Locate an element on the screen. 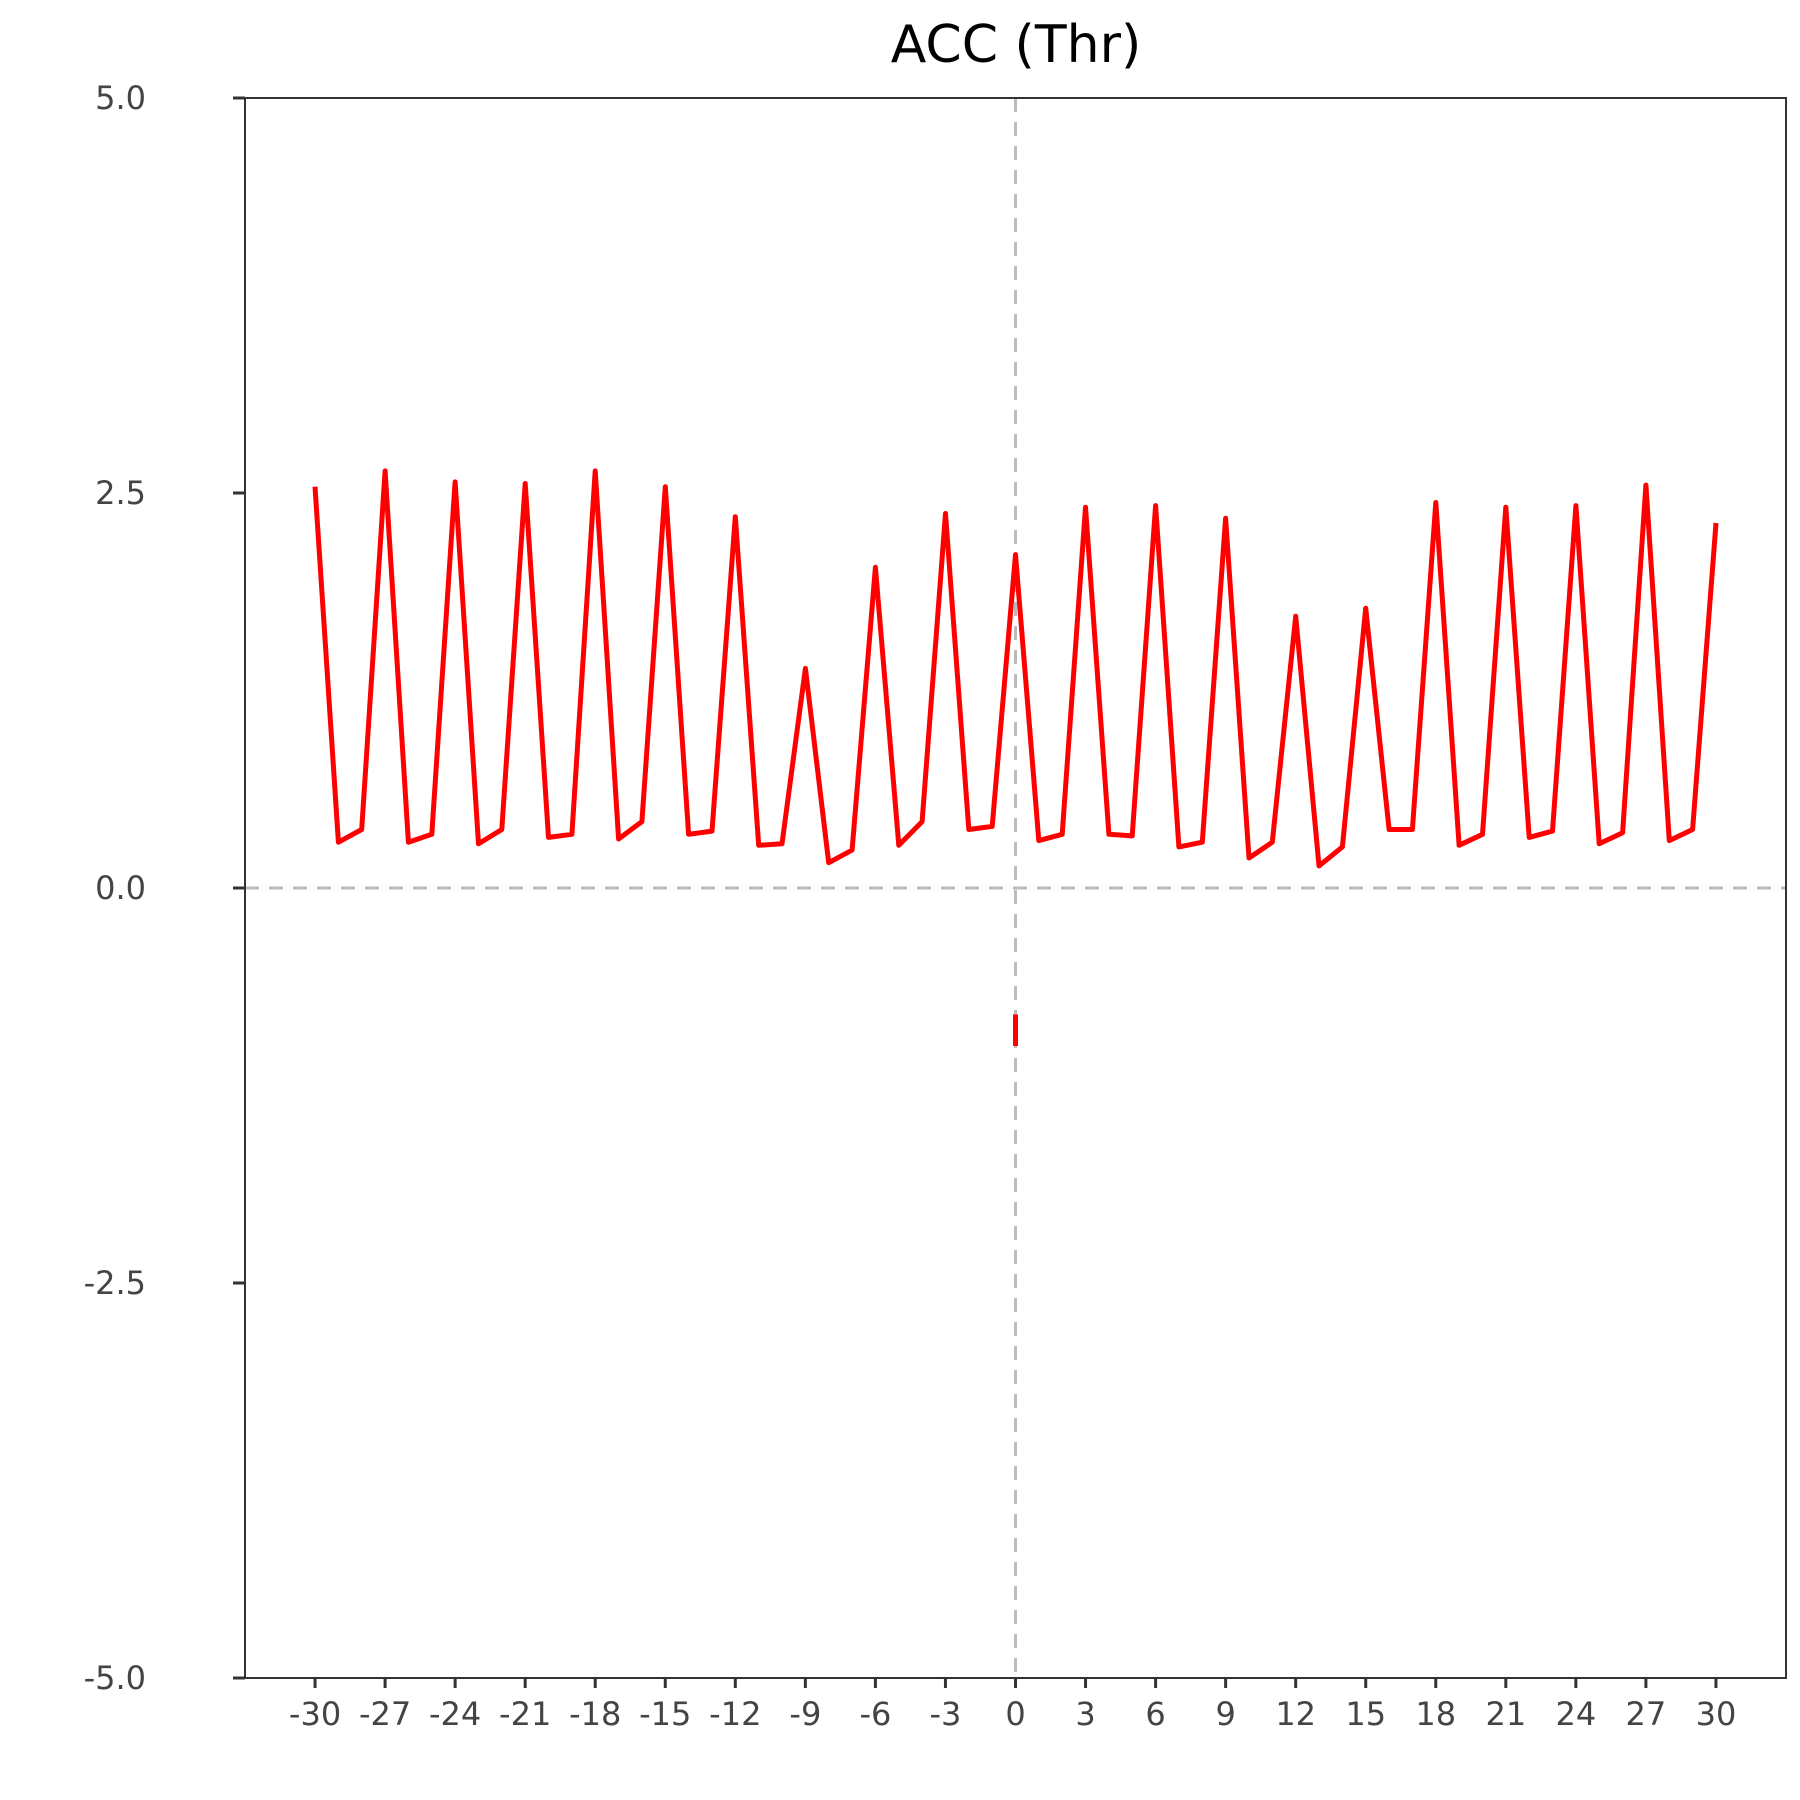 Image resolution: width=1800 pixels, height=1800 pixels. chart-title: ACC (Thr) is located at coordinates (1016, 45).